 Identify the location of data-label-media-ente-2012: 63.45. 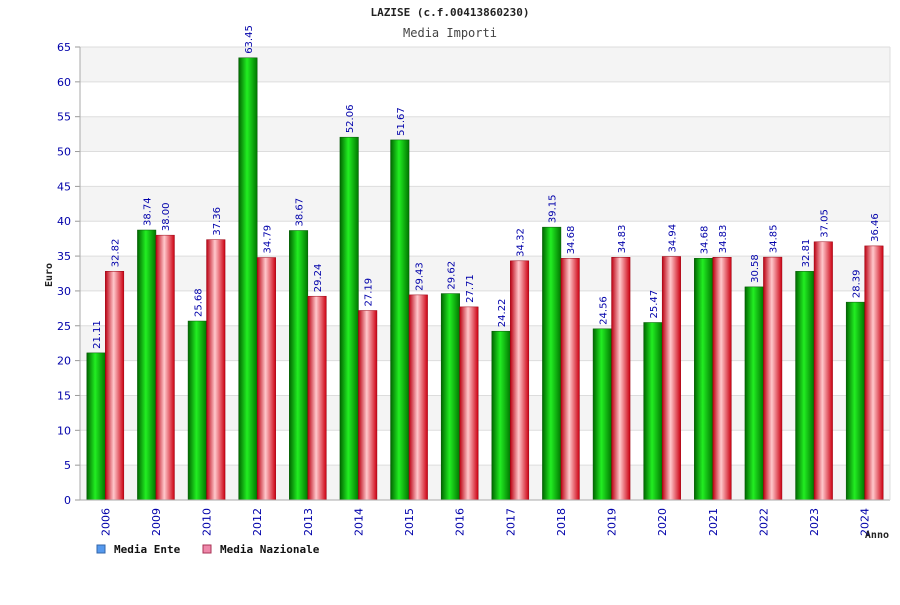
(249, 39).